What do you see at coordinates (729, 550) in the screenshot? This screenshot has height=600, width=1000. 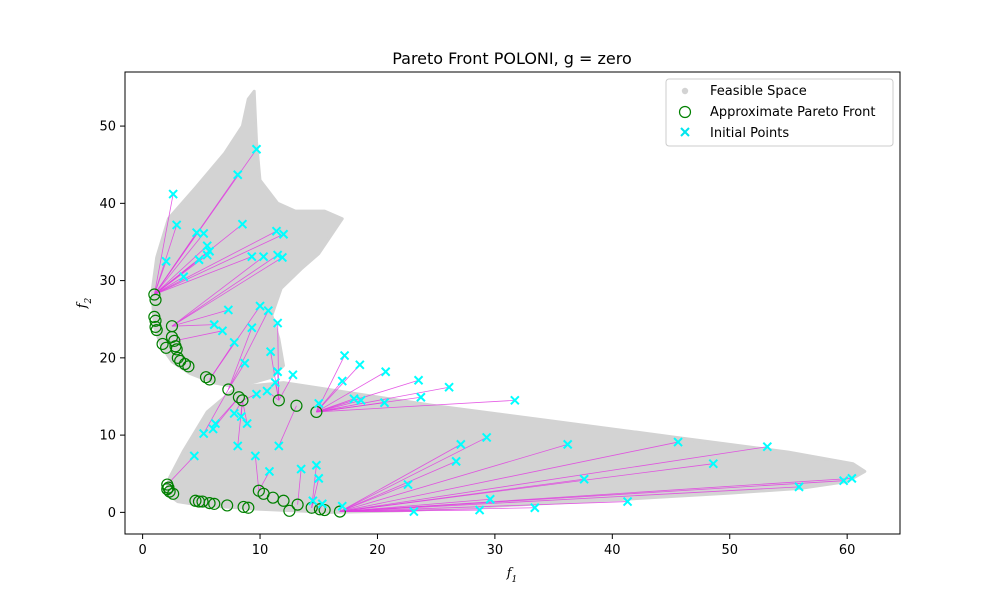 I see `x-tick-label: 50` at bounding box center [729, 550].